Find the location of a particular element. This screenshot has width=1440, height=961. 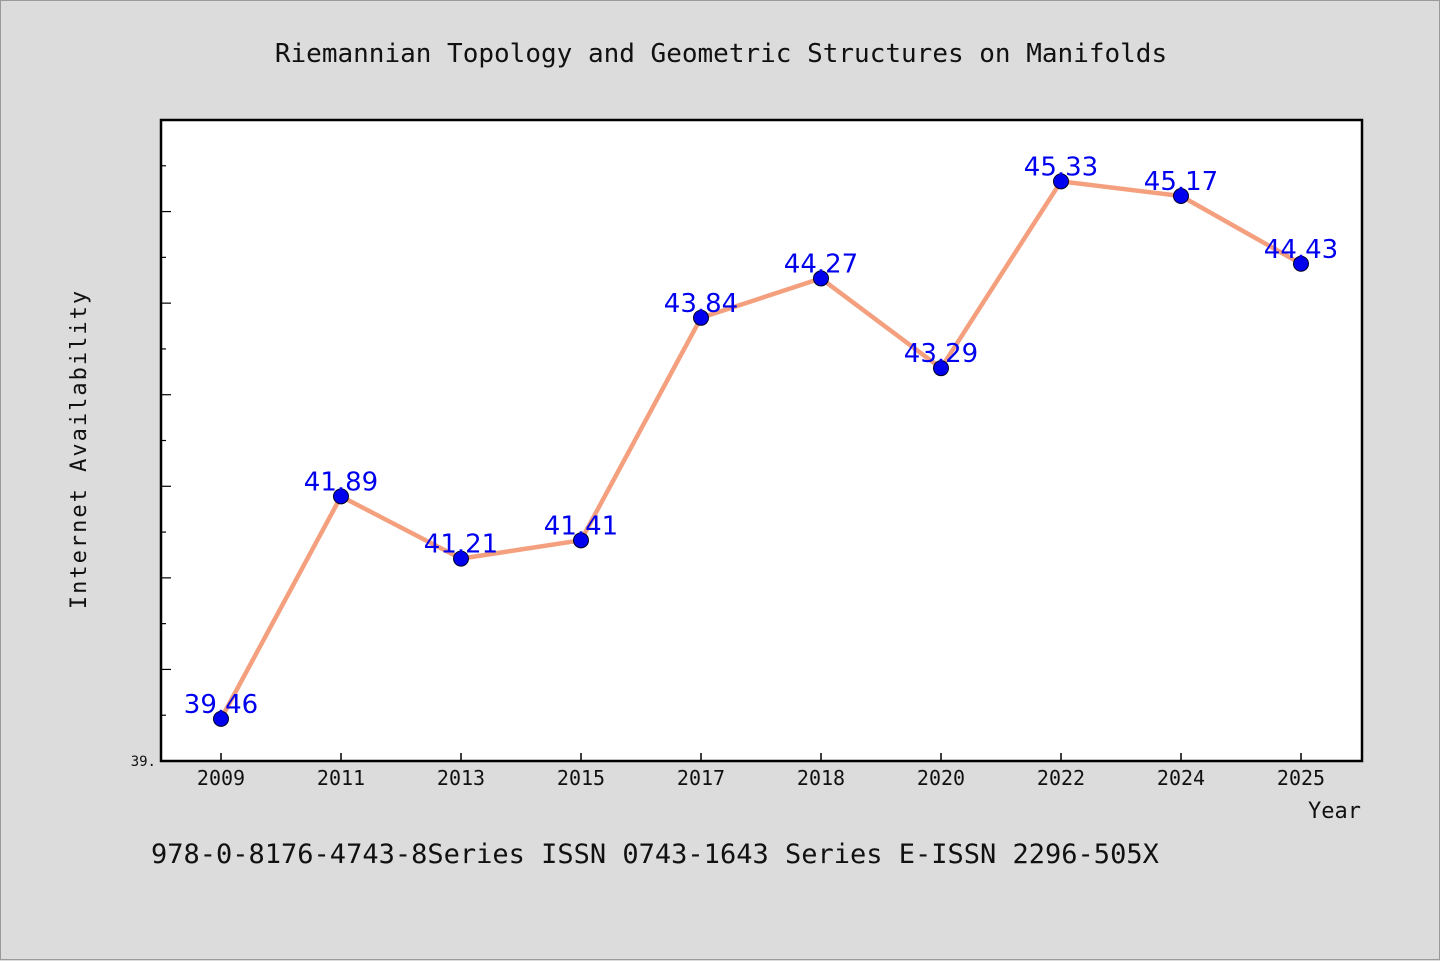

data-label: 41.41 is located at coordinates (581, 526).